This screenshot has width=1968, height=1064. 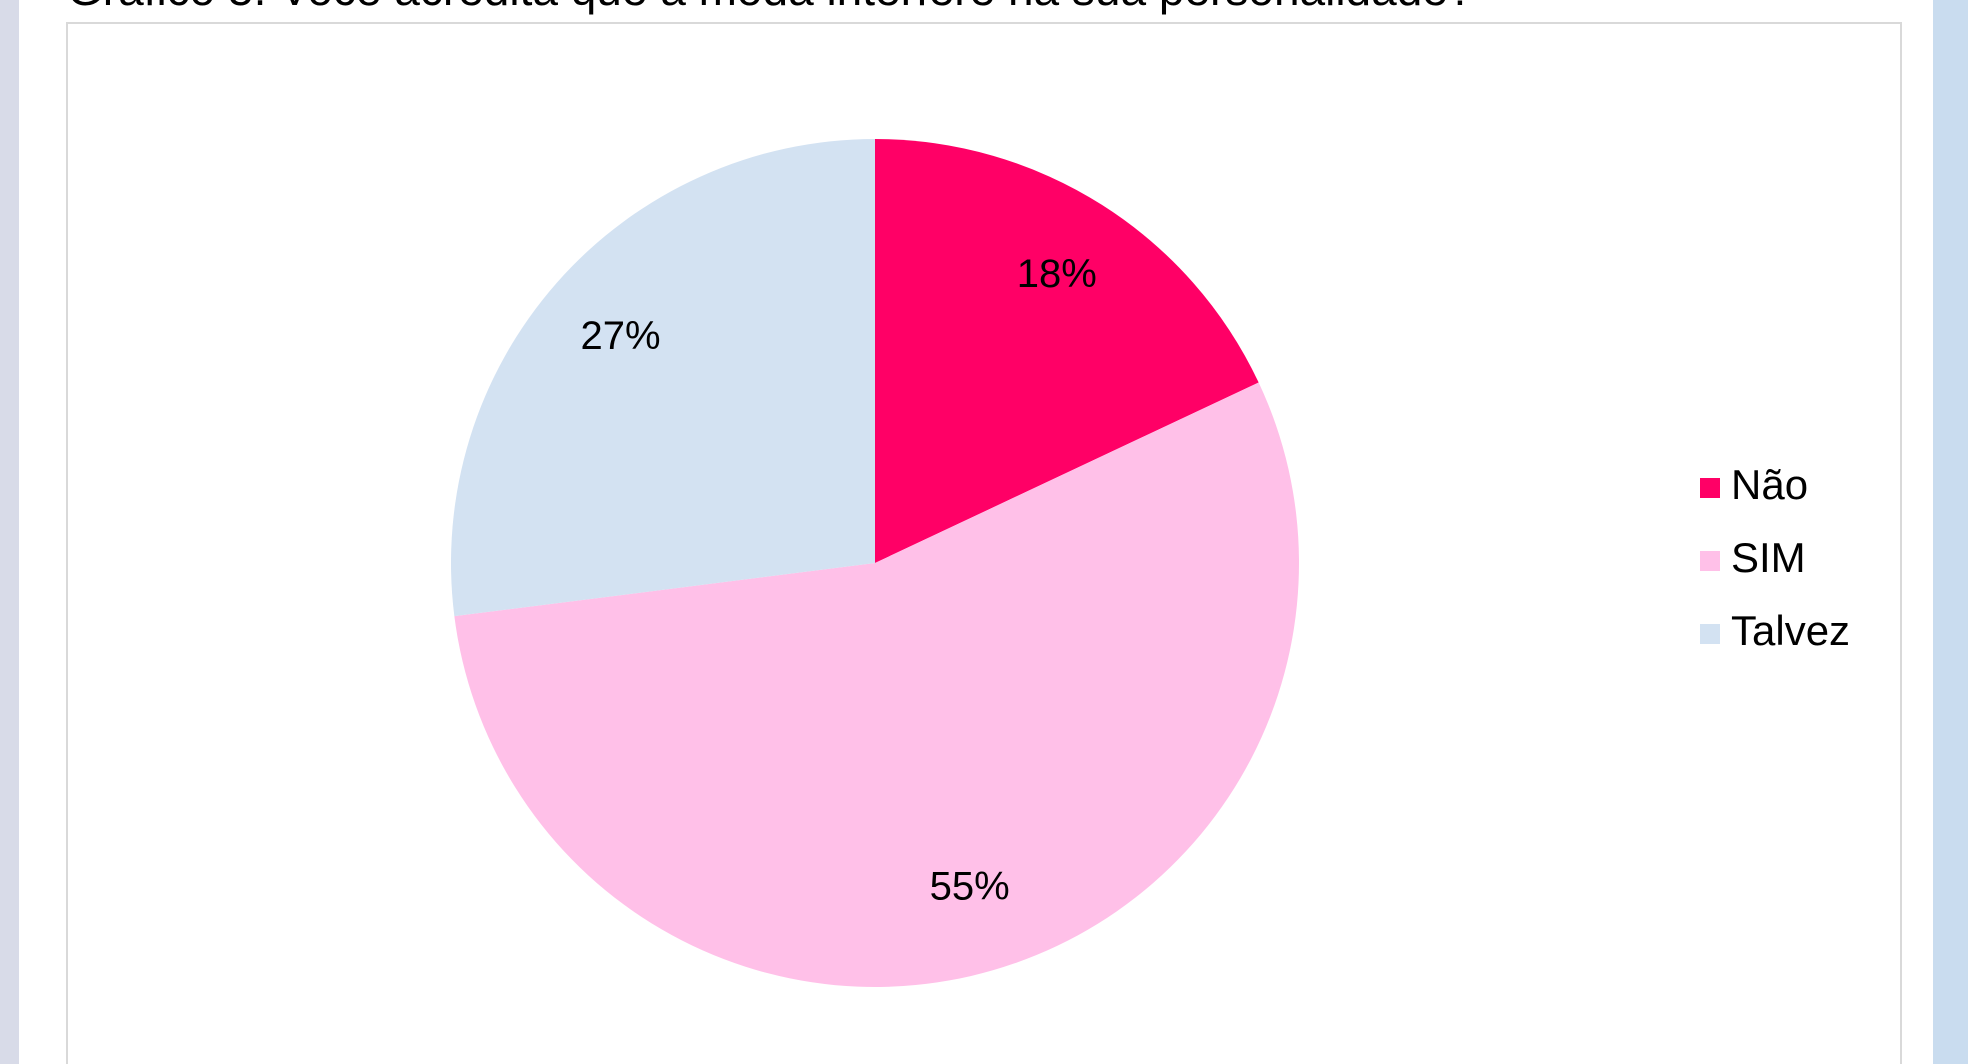 What do you see at coordinates (1769, 484) in the screenshot?
I see `legend-label: Não` at bounding box center [1769, 484].